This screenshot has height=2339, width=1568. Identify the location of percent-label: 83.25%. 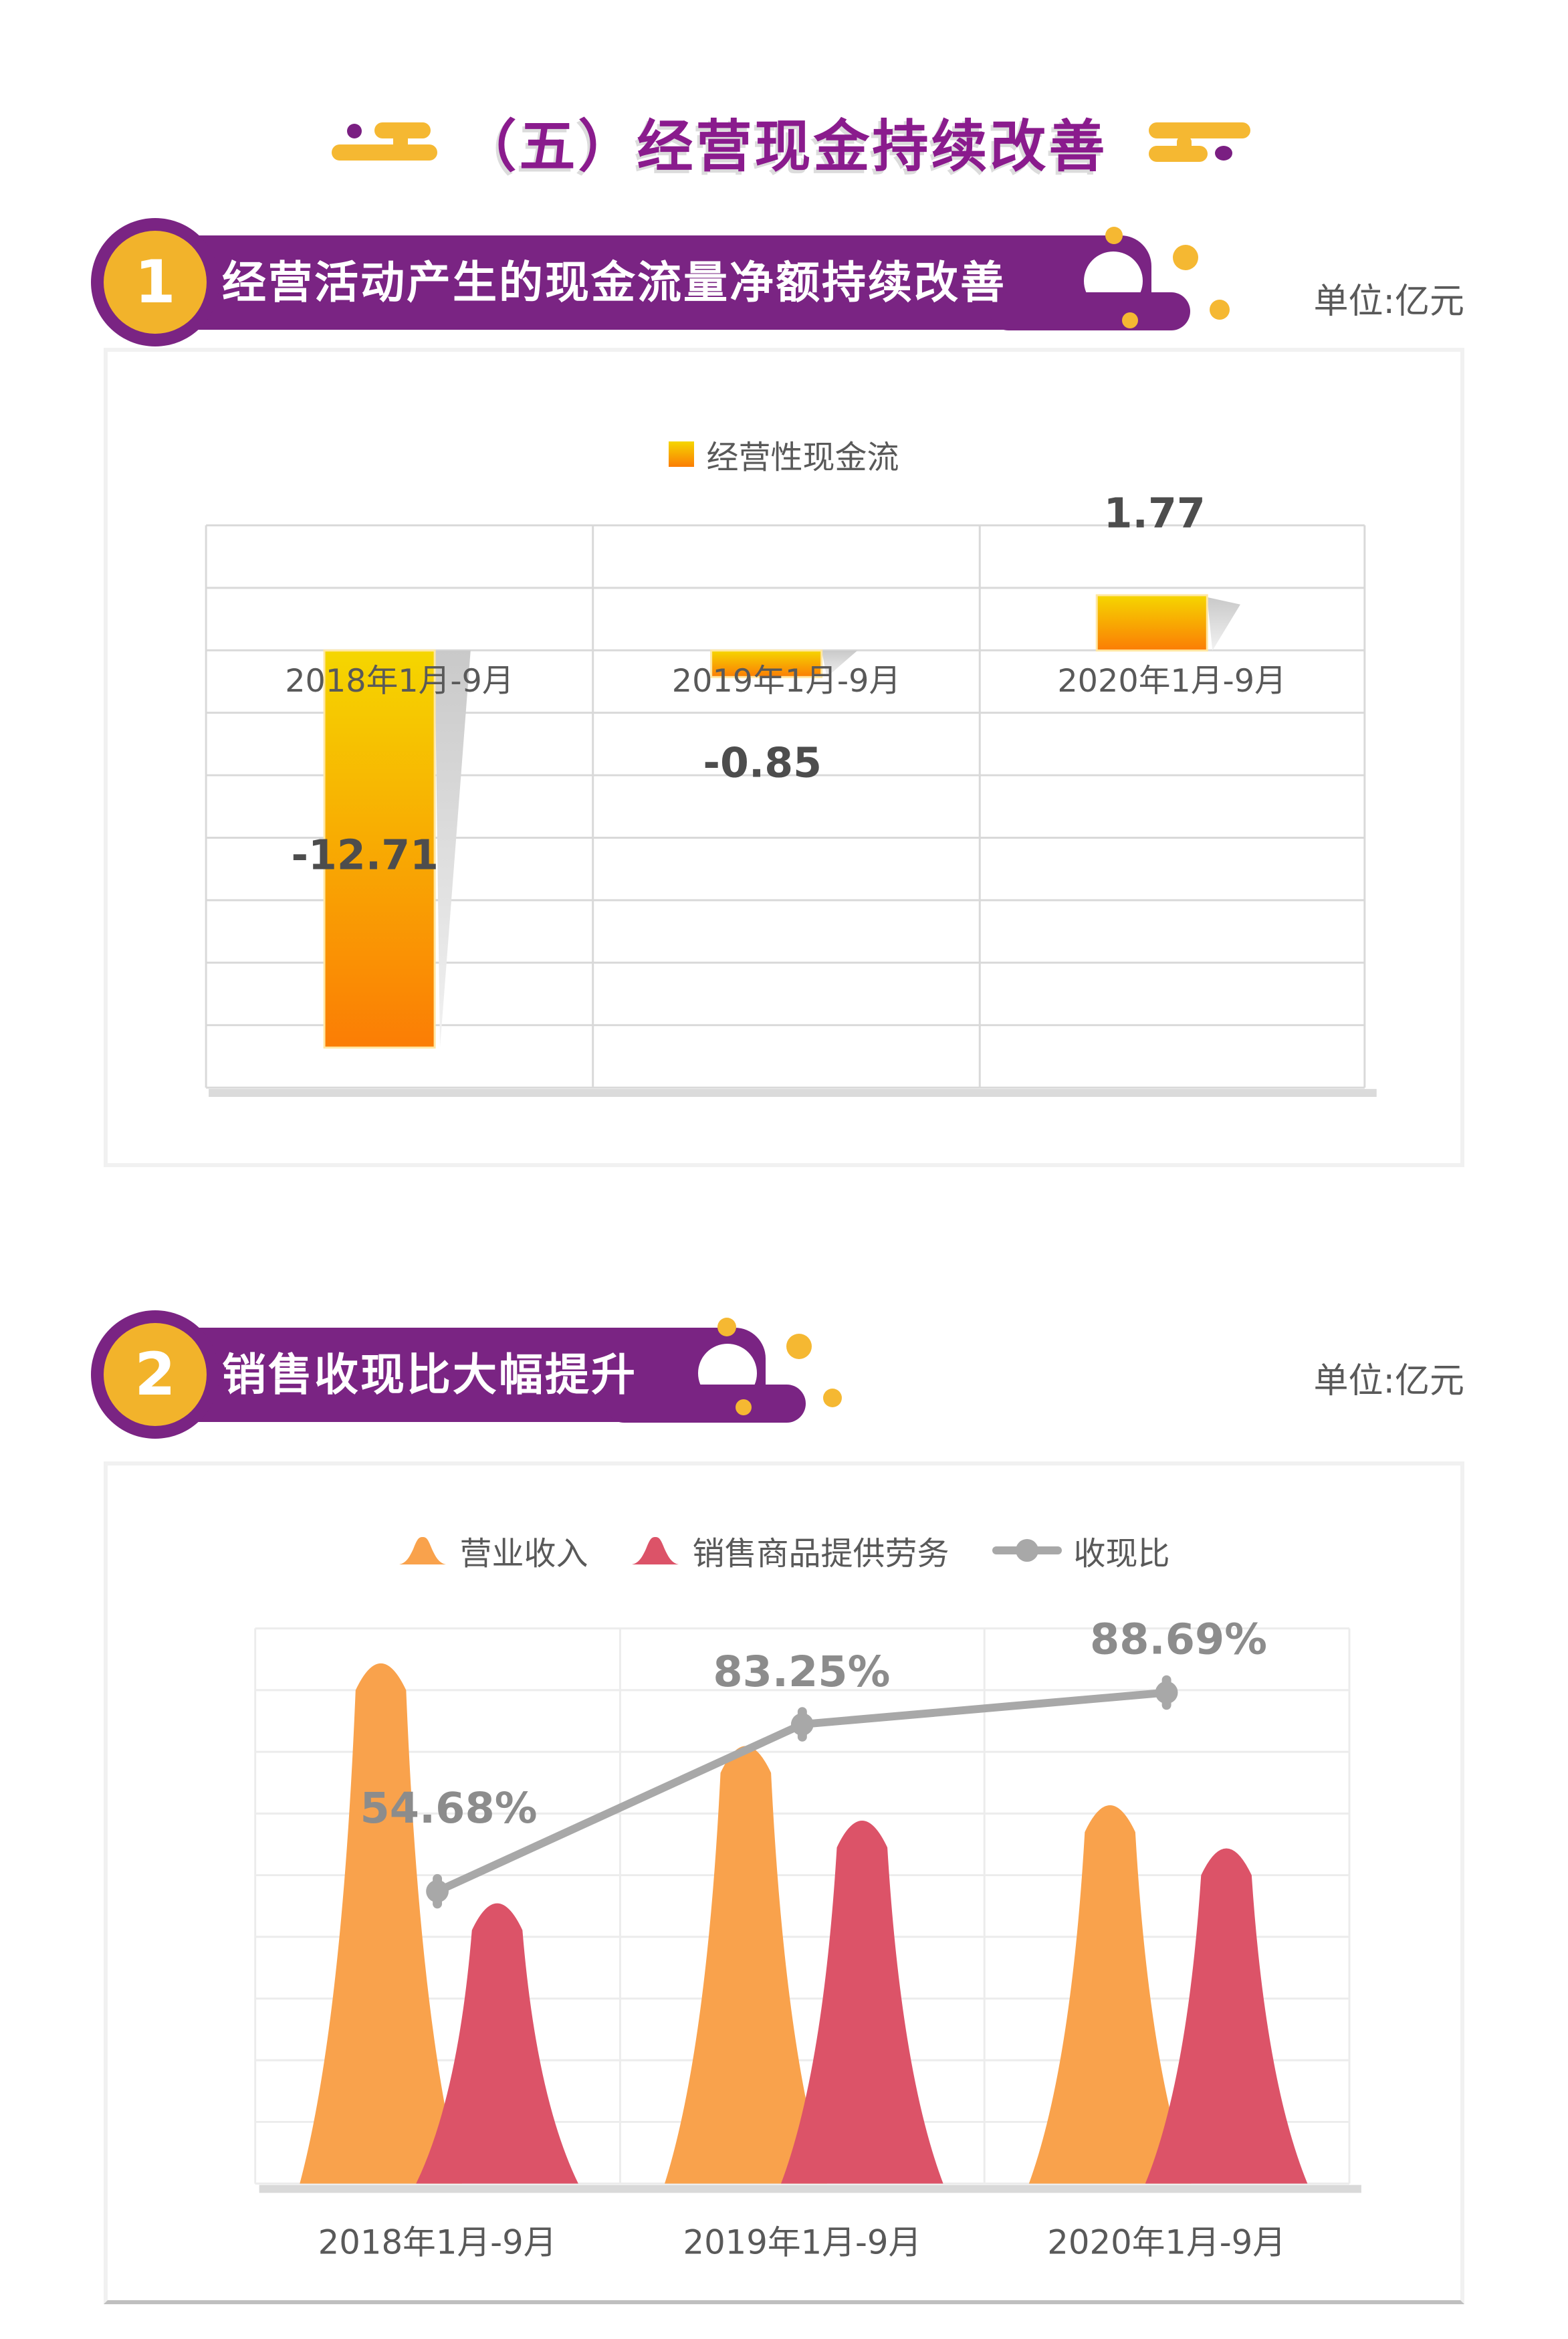
(801, 1672).